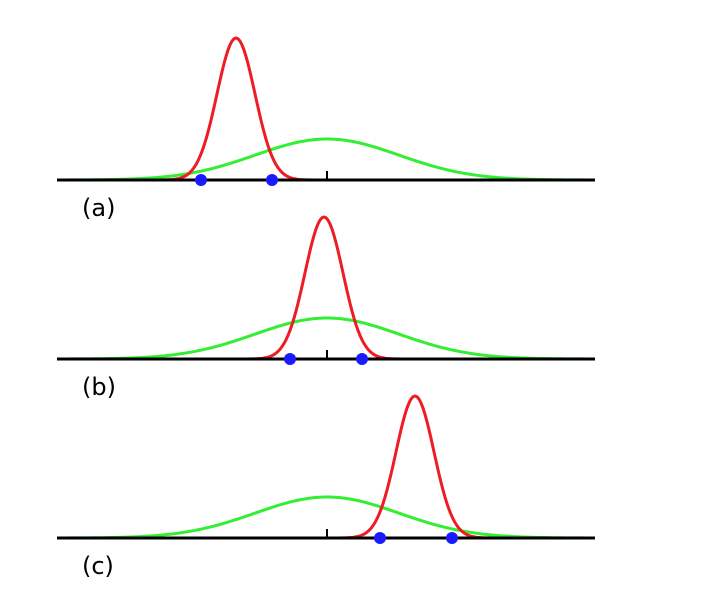 The image size is (714, 596). What do you see at coordinates (98, 566) in the screenshot?
I see `panel-label: (c)` at bounding box center [98, 566].